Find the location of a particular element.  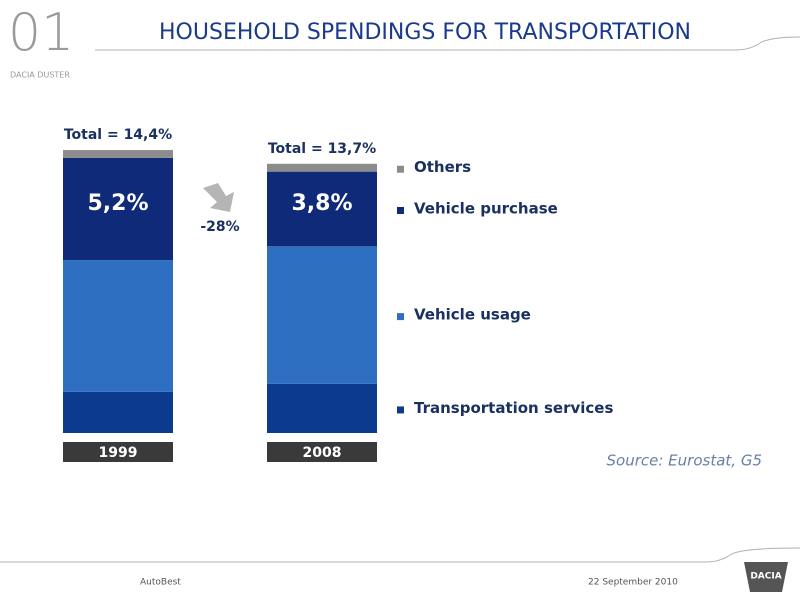

legend-label: Others is located at coordinates (442, 167).